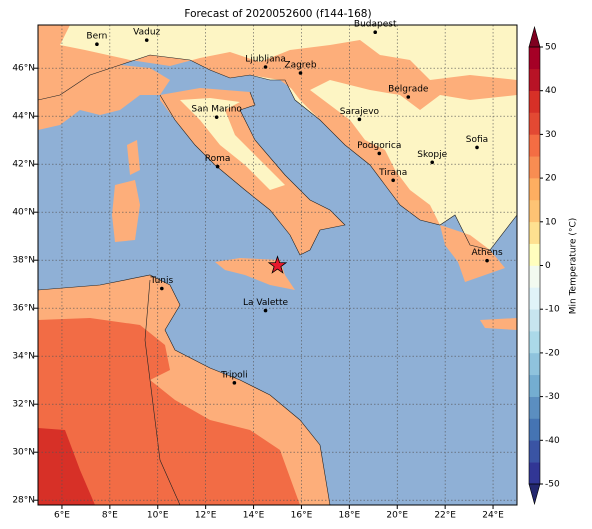 Image resolution: width=592 pixels, height=529 pixels. What do you see at coordinates (302, 516) in the screenshot?
I see `x-tick-label: 16°E` at bounding box center [302, 516].